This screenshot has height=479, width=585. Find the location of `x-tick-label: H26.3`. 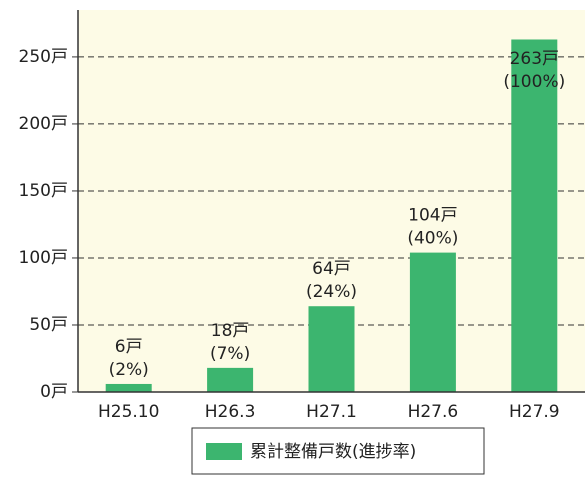

x-tick-label: H26.3 is located at coordinates (230, 412).